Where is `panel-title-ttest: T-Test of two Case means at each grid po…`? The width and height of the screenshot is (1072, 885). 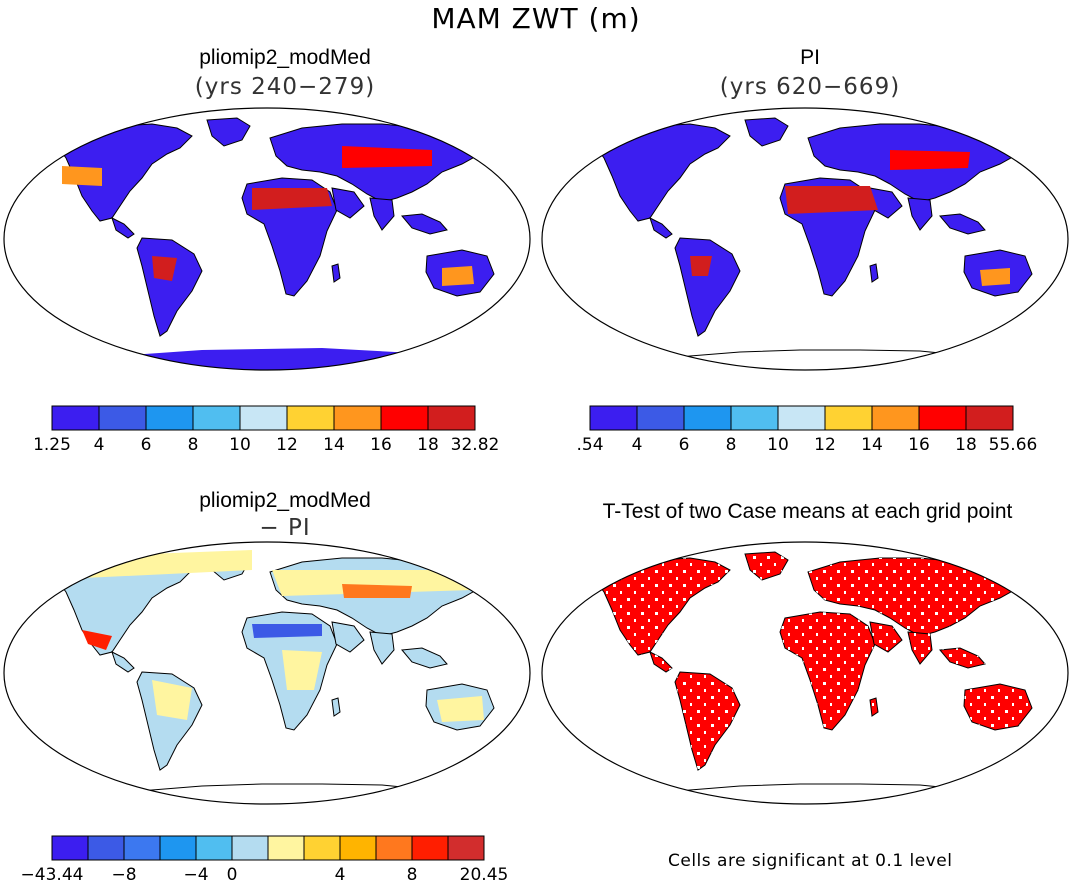
panel-title-ttest: T-Test of two Case means at each grid po… is located at coordinates (807, 511).